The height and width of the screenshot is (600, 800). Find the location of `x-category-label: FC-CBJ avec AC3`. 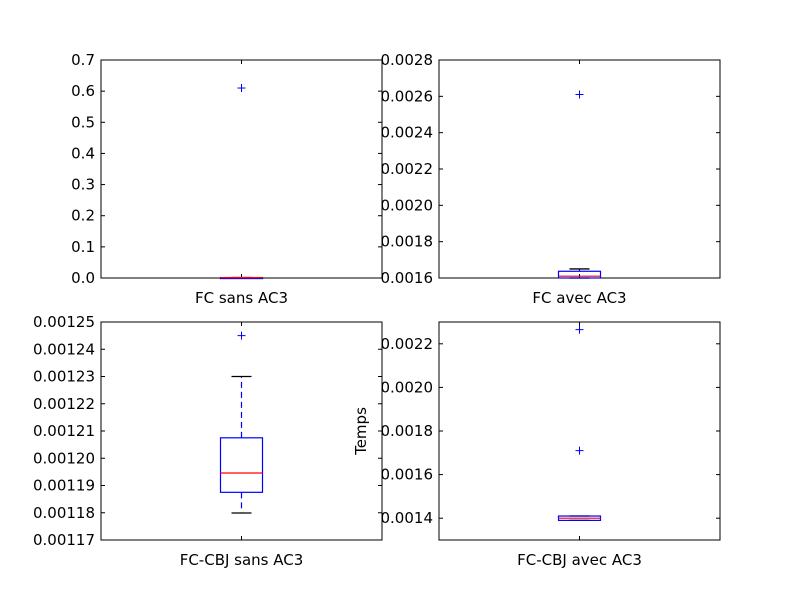

x-category-label: FC-CBJ avec AC3 is located at coordinates (579, 560).